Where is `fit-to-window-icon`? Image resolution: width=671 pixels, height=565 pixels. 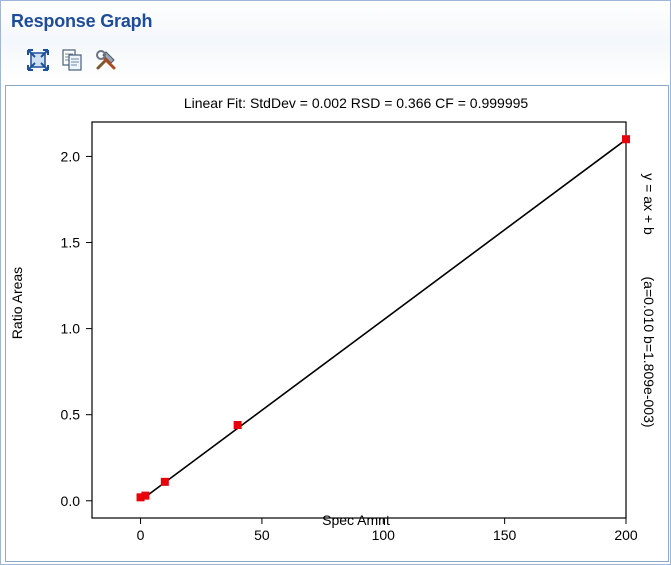 fit-to-window-icon is located at coordinates (38, 60).